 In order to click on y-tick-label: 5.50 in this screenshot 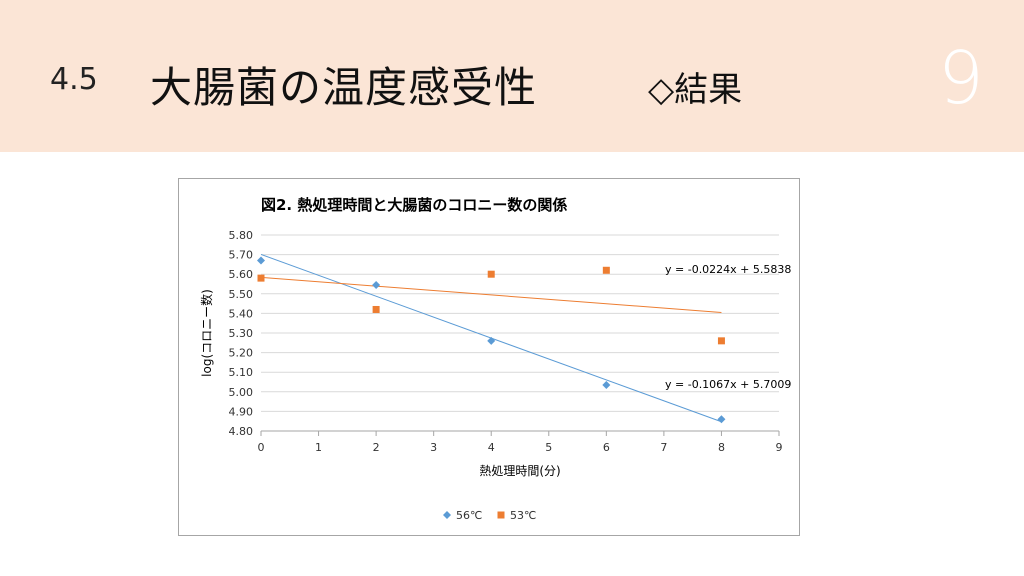, I will do `click(241, 294)`.